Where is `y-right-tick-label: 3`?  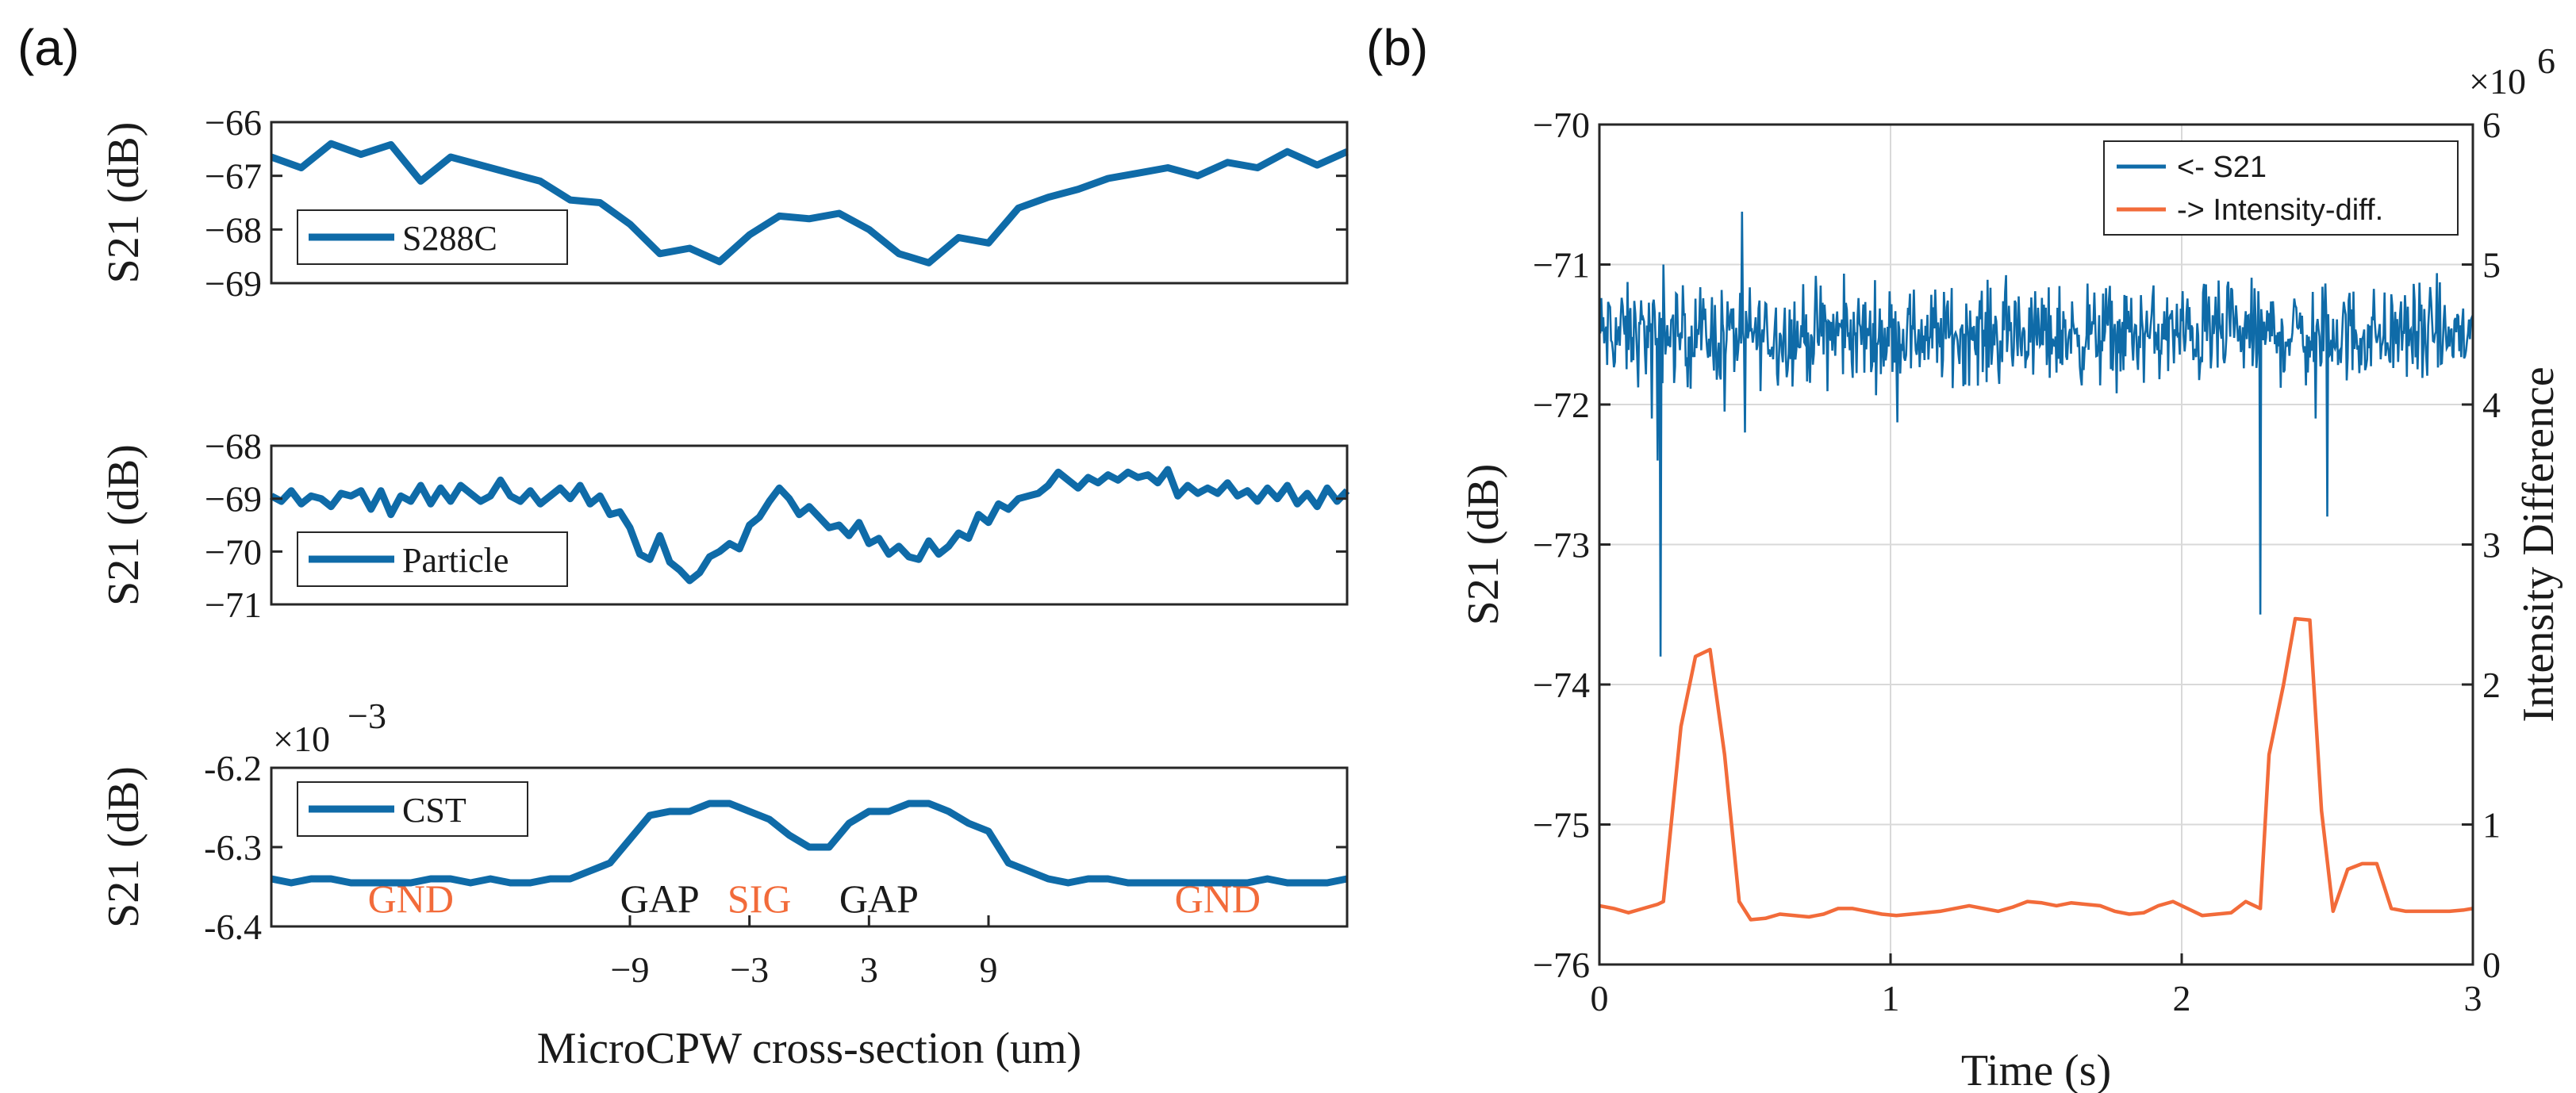 y-right-tick-label: 3 is located at coordinates (2491, 545).